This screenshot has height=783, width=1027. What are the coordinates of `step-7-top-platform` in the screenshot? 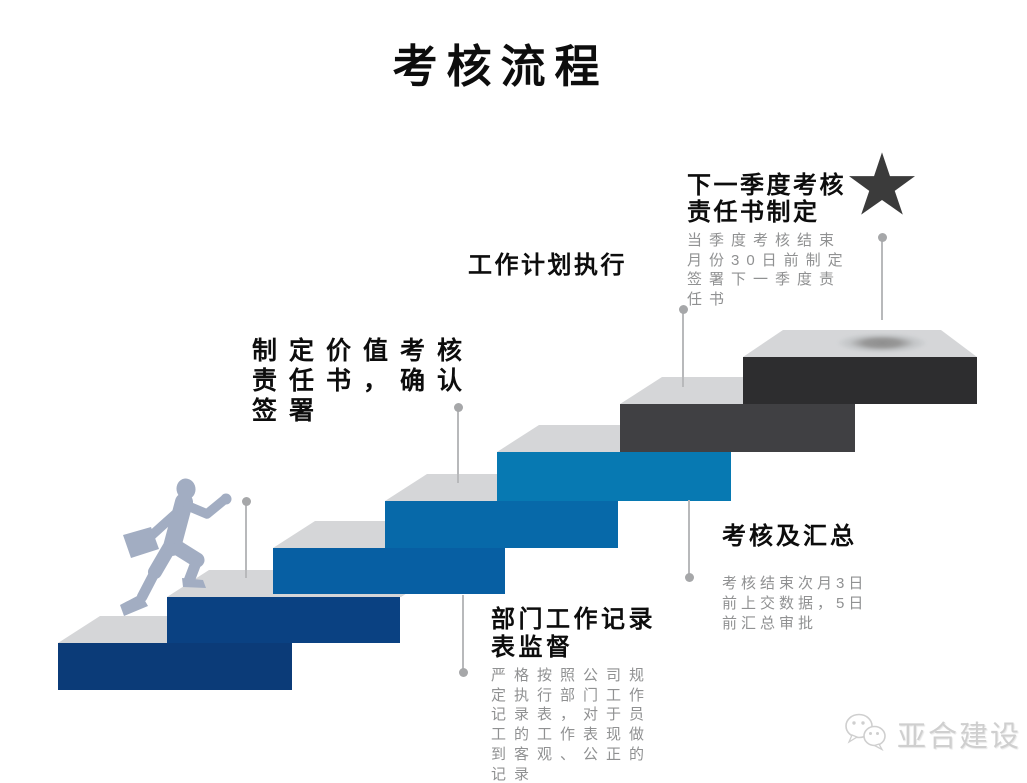 It's located at (860, 343).